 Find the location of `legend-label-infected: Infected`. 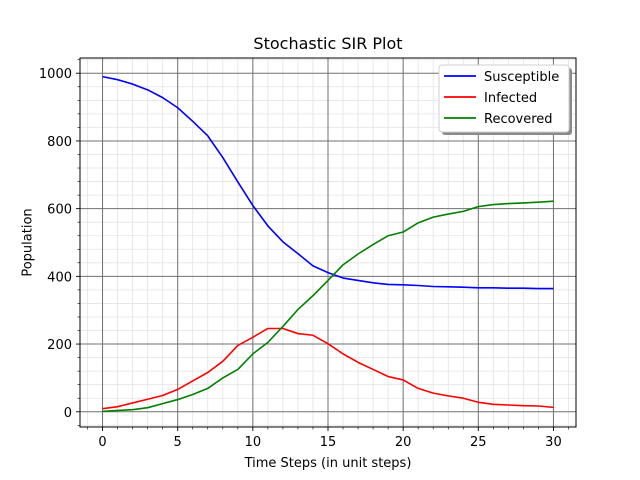

legend-label-infected: Infected is located at coordinates (510, 98).